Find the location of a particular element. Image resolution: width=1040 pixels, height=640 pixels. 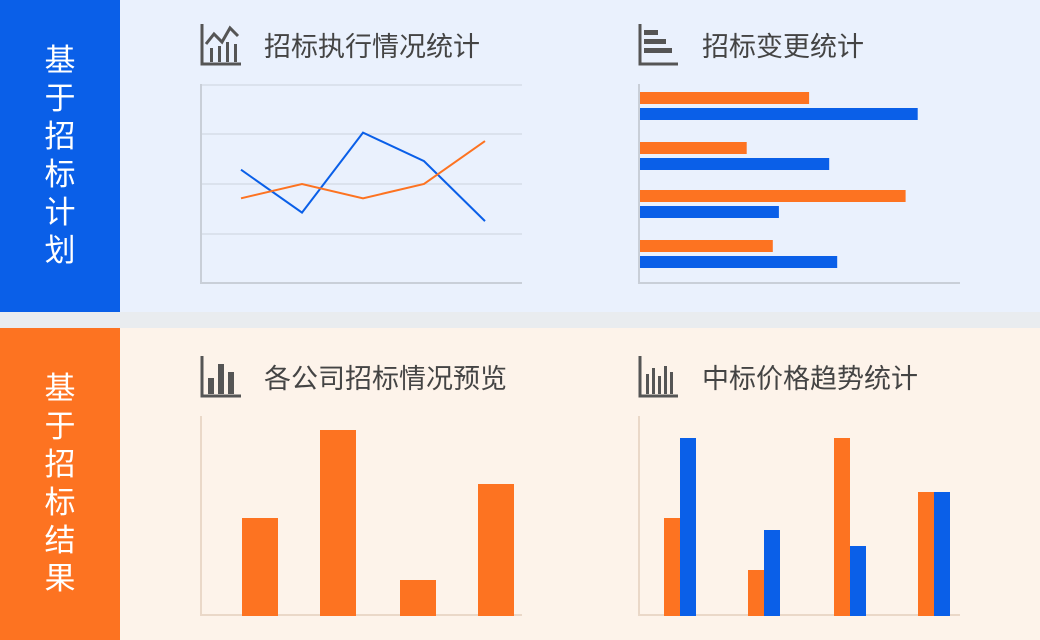

price-trend-panel: 中标价格趋势统计 is located at coordinates (803, 497).